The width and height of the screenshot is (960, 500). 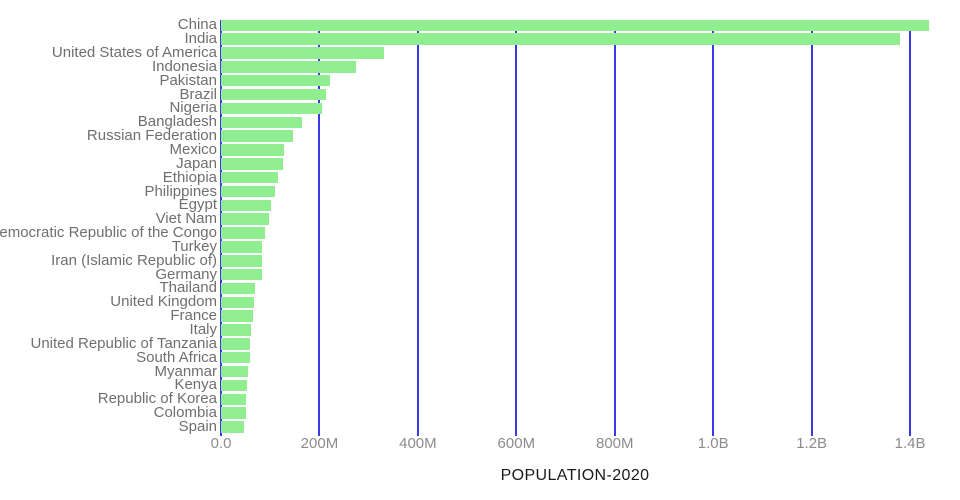 I want to click on x-tick-label: 1.4B, so click(x=910, y=443).